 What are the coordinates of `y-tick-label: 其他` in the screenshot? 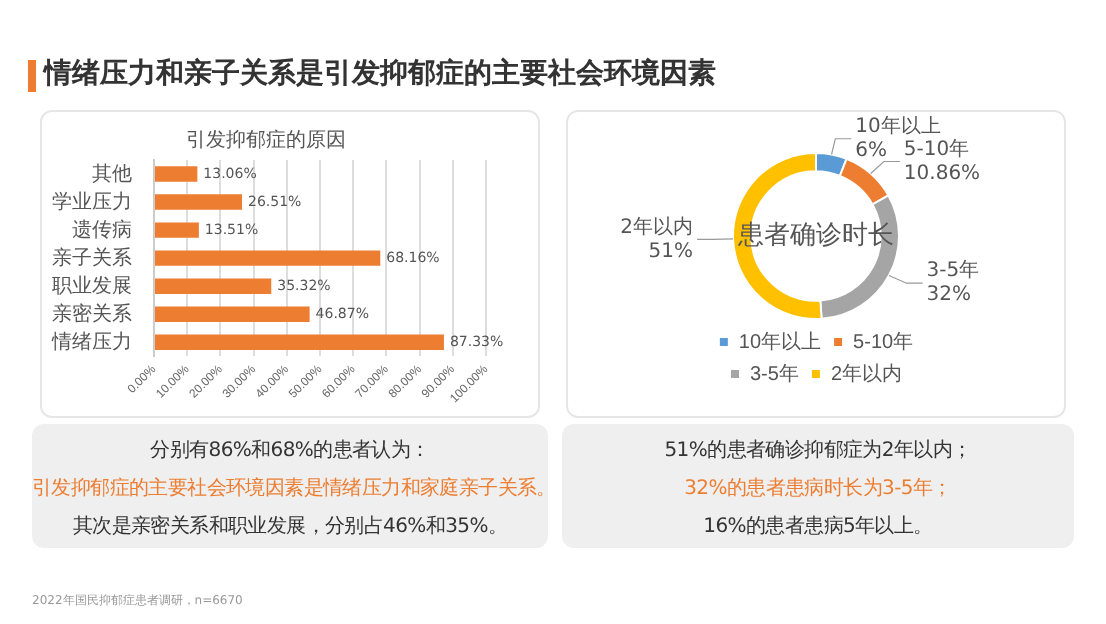 It's located at (112, 173).